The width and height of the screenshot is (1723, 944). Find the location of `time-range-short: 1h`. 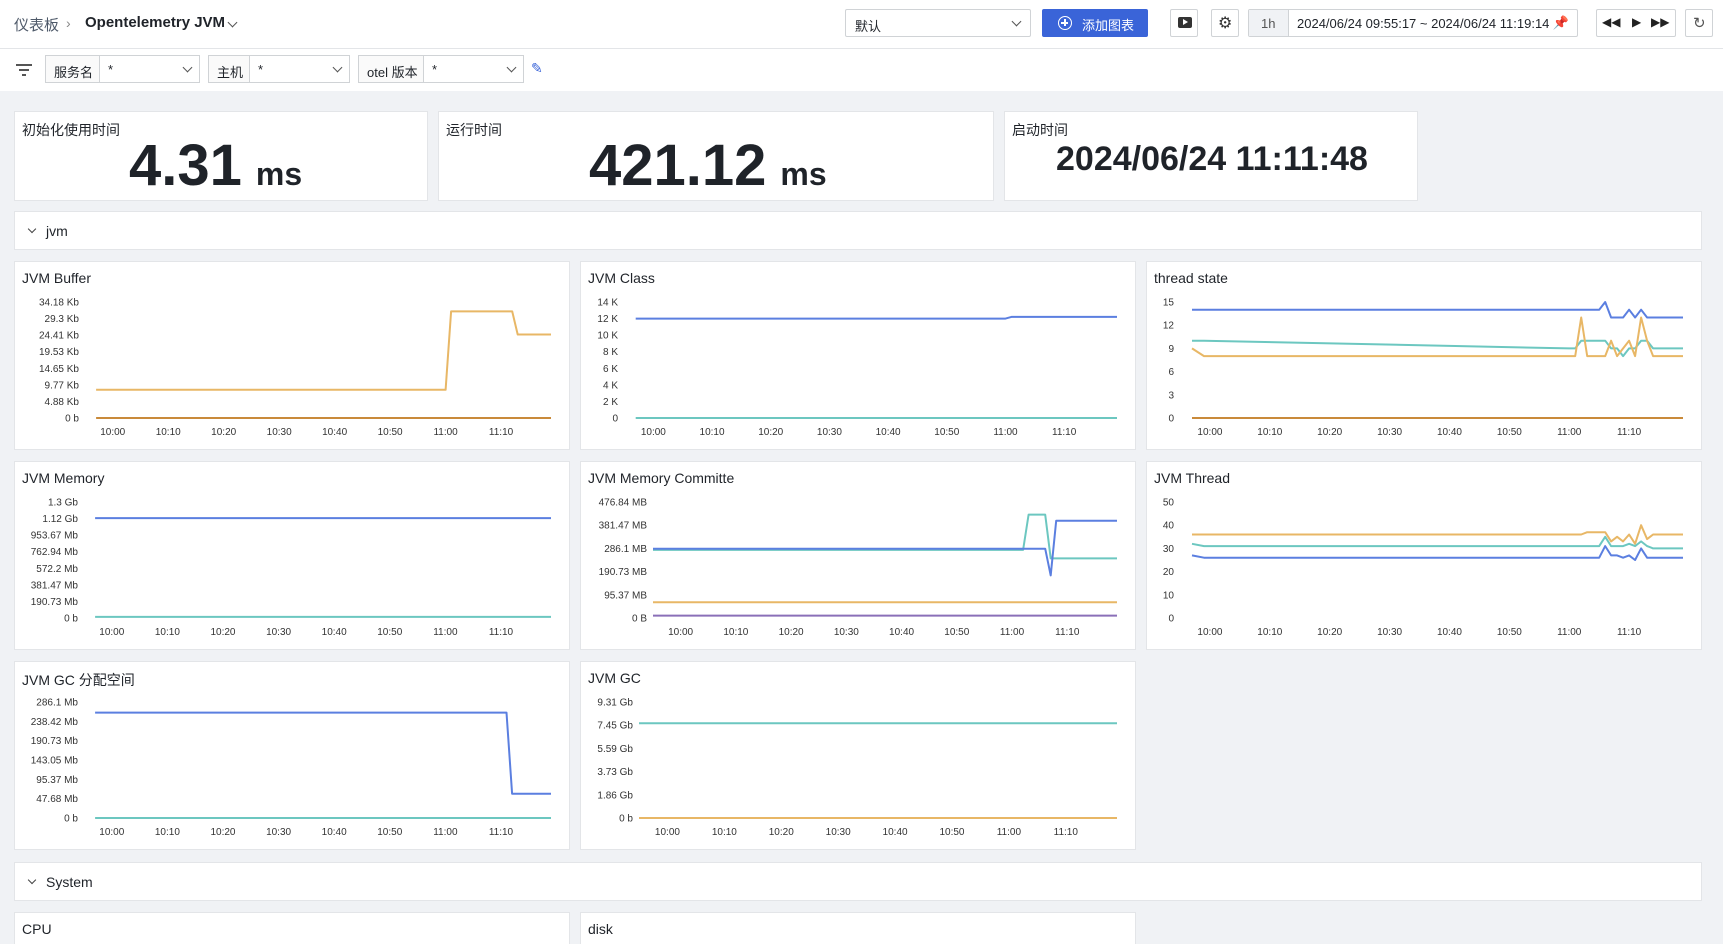

time-range-short: 1h is located at coordinates (1268, 23).